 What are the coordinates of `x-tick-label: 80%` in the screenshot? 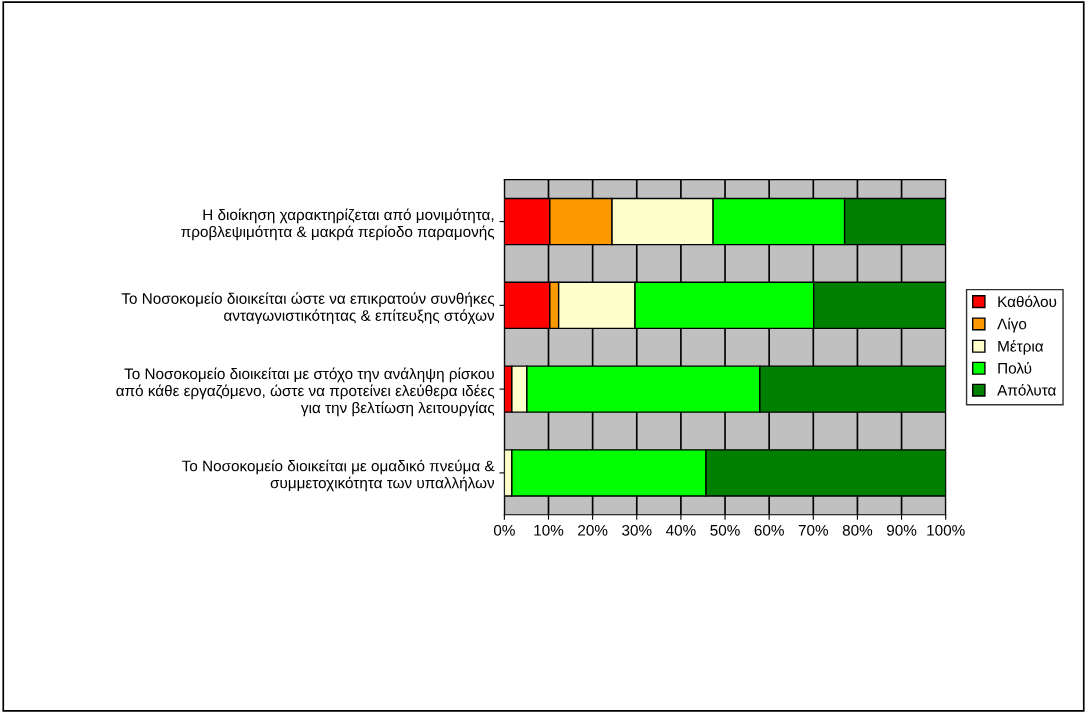 It's located at (857, 530).